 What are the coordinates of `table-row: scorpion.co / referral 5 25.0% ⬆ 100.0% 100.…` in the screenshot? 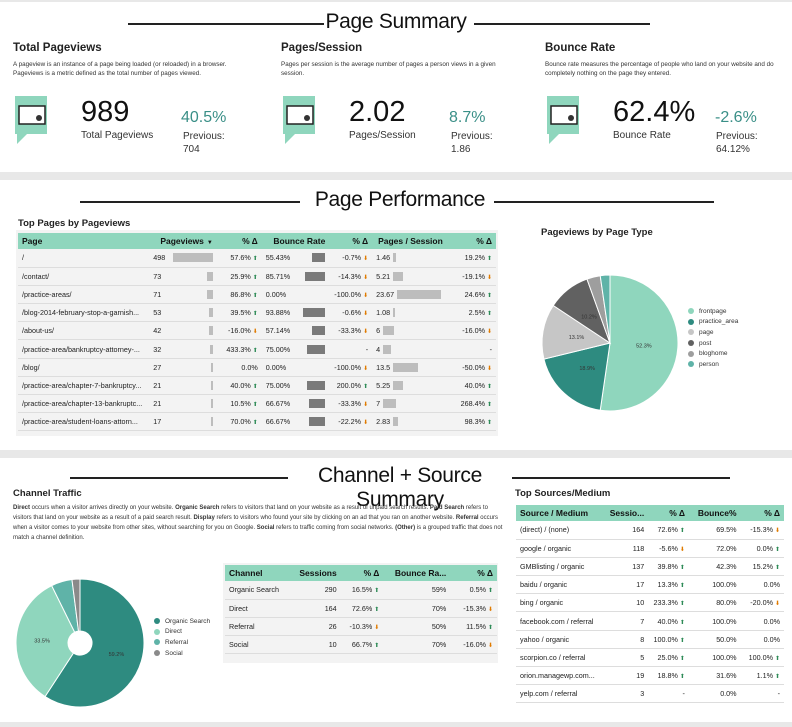 It's located at (650, 658).